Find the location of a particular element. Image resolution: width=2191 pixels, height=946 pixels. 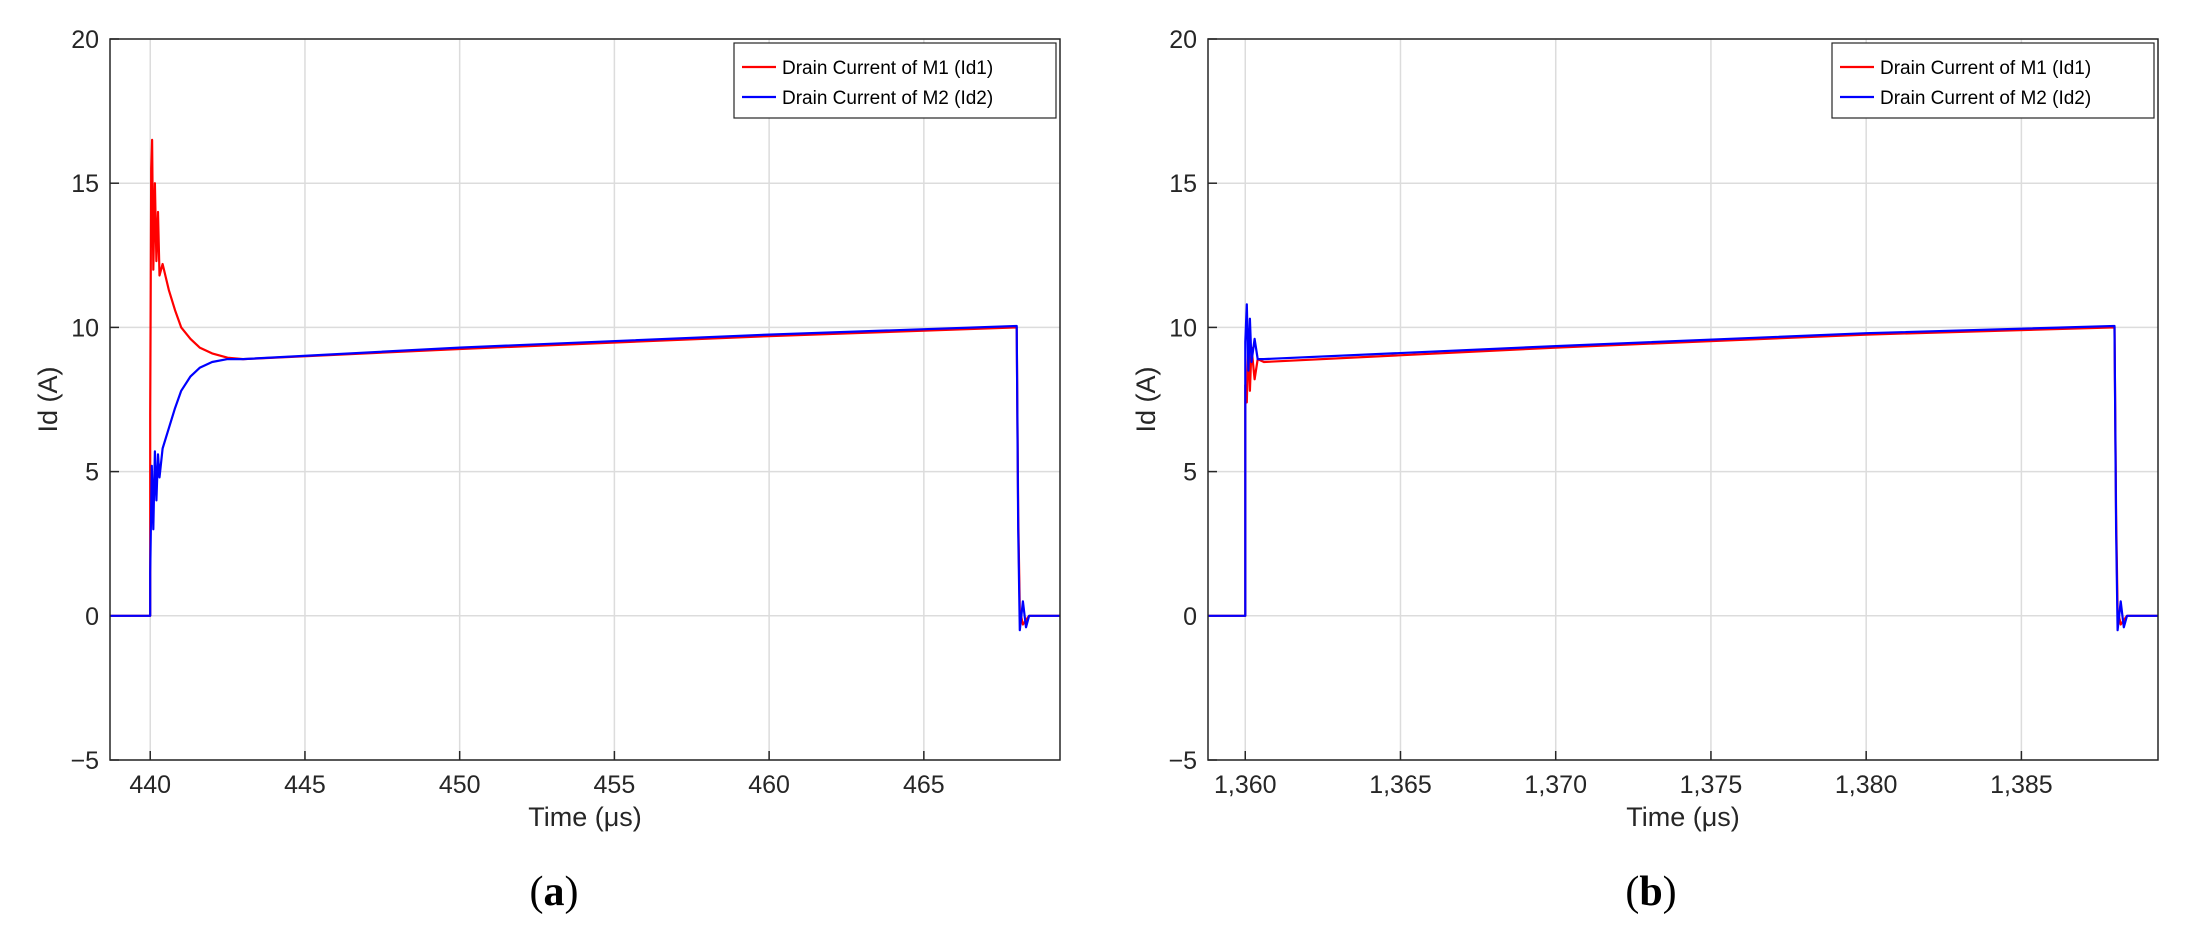

x-tick-label: 1,365 is located at coordinates (1400, 785).